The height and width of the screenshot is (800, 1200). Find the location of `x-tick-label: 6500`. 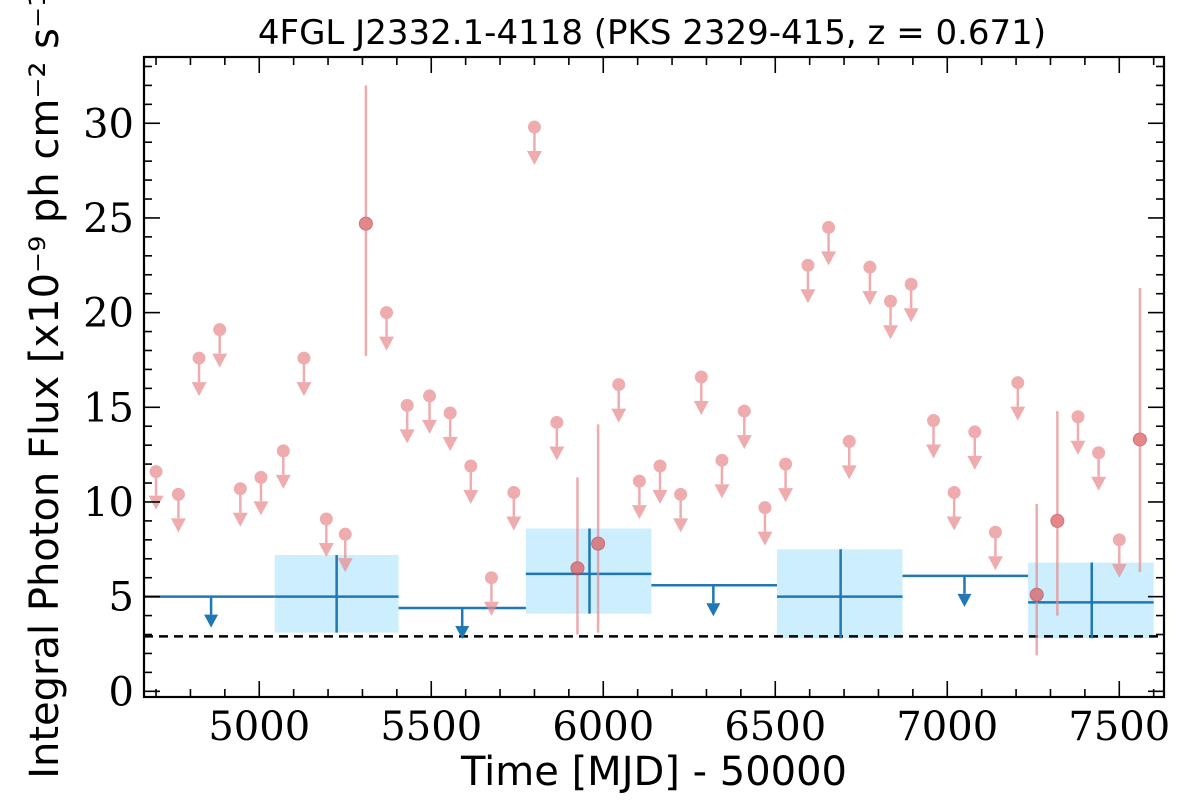

x-tick-label: 6500 is located at coordinates (775, 727).